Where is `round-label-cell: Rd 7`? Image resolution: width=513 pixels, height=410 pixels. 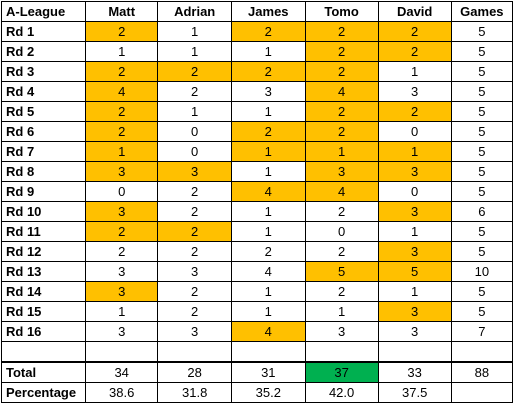
round-label-cell: Rd 7 is located at coordinates (43, 151).